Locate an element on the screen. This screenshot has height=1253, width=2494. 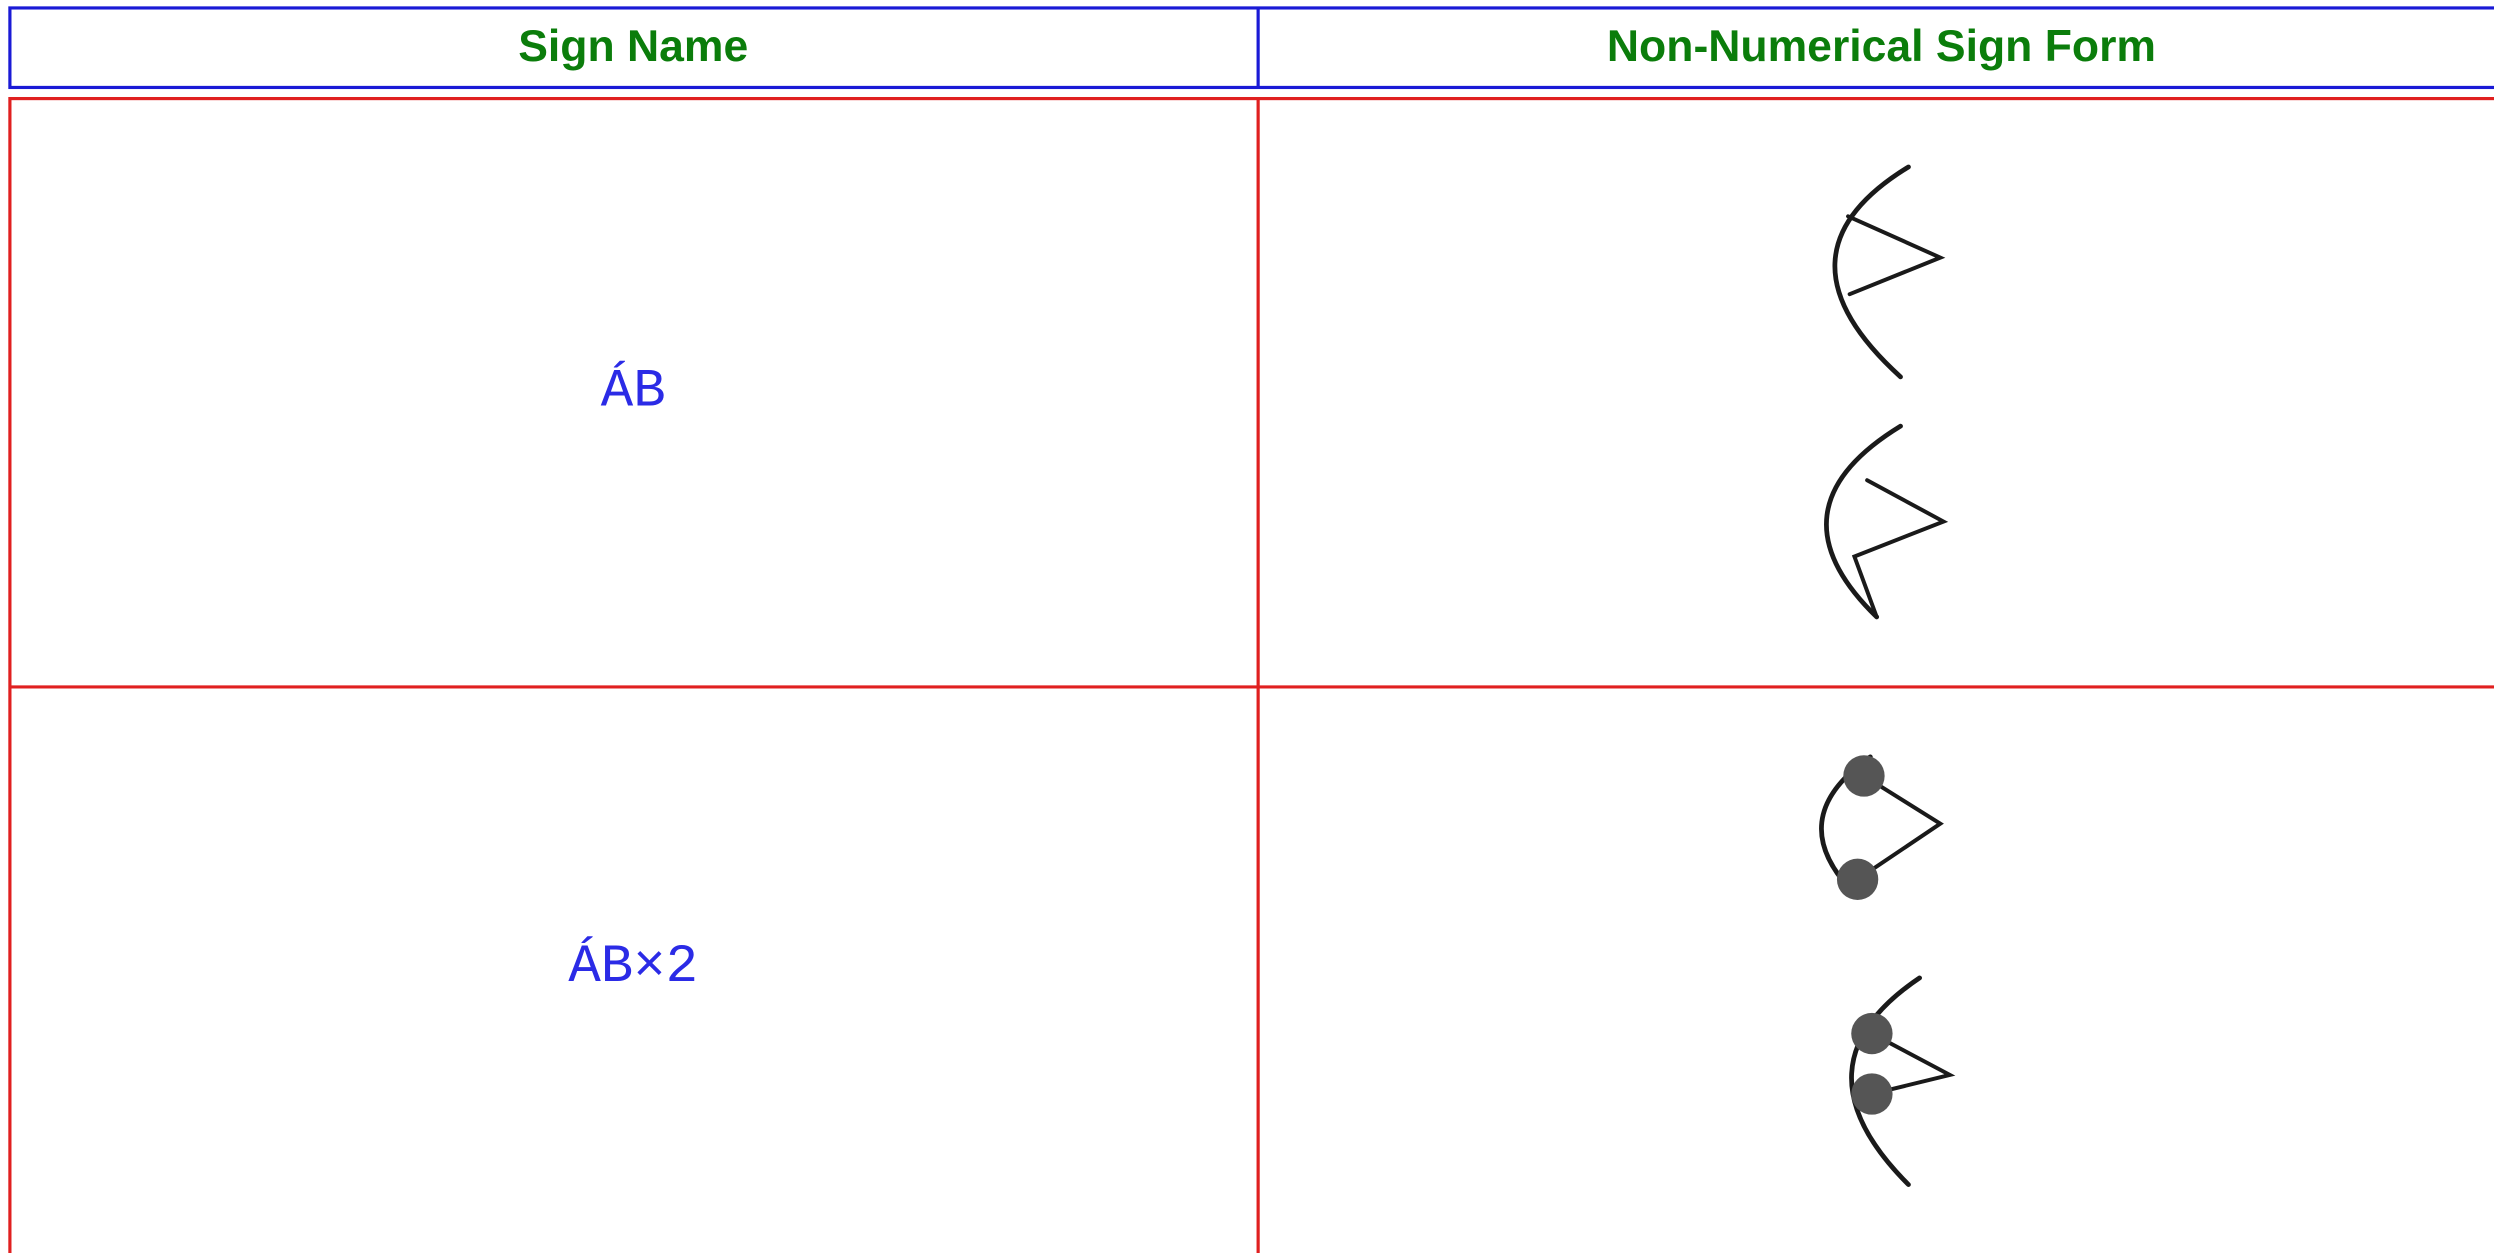
column-header: Sign Name is located at coordinates (633, 46).